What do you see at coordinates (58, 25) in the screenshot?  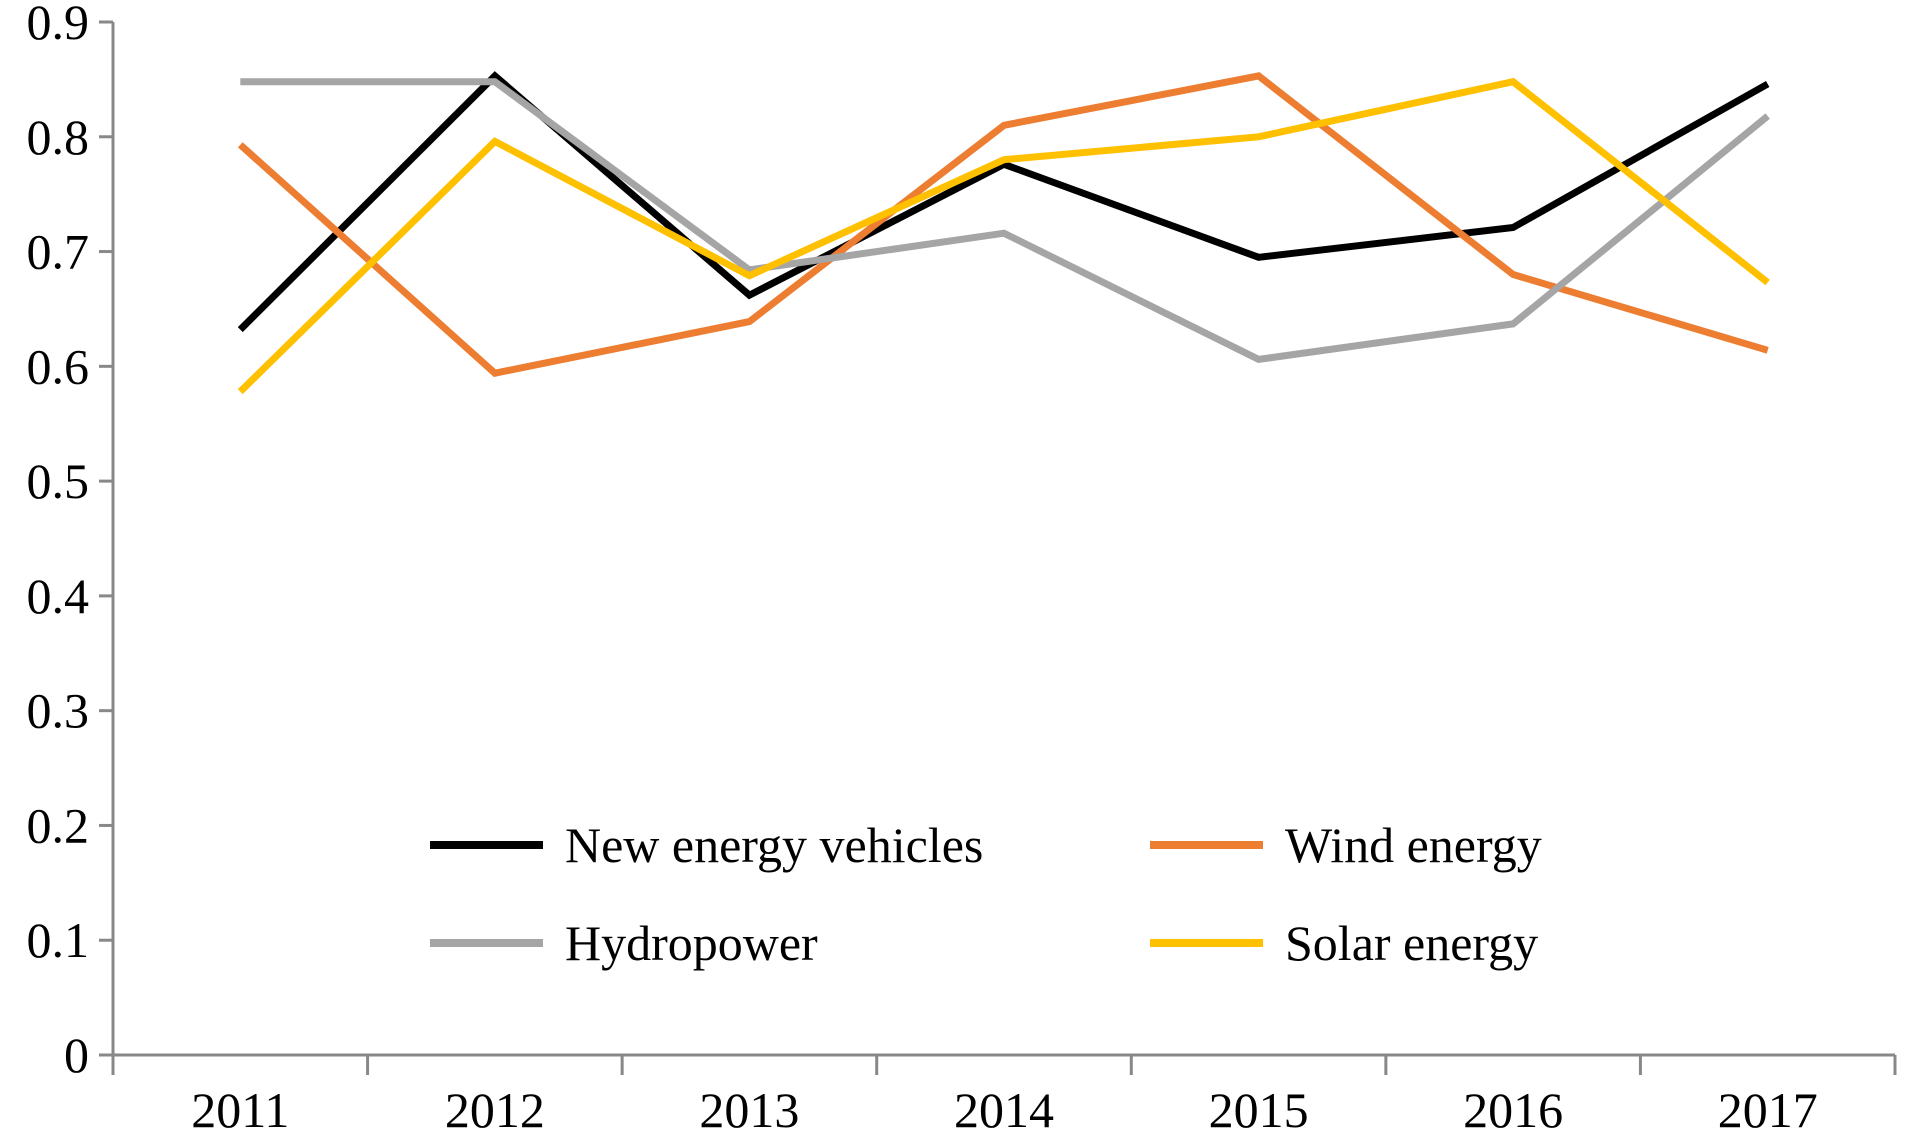 I see `y-tick-label: 0.9` at bounding box center [58, 25].